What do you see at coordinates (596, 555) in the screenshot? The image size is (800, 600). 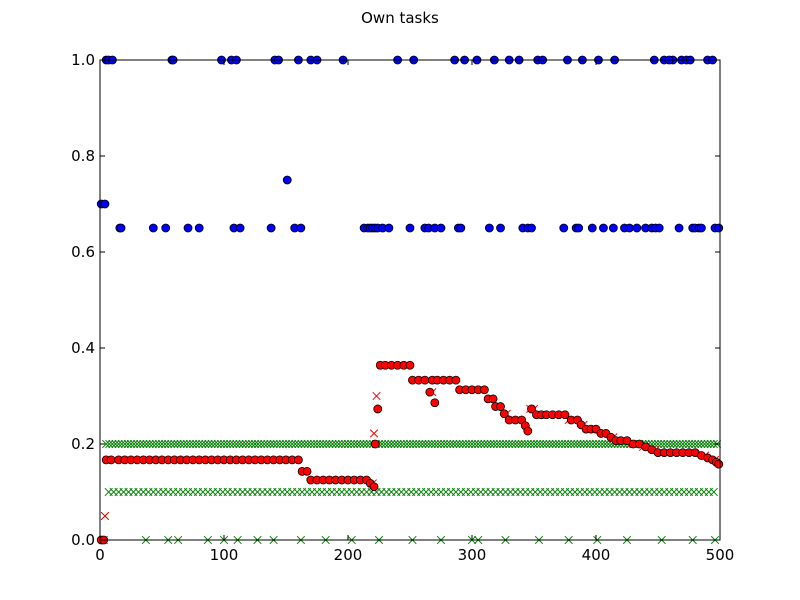 I see `x-tick-label: 400` at bounding box center [596, 555].